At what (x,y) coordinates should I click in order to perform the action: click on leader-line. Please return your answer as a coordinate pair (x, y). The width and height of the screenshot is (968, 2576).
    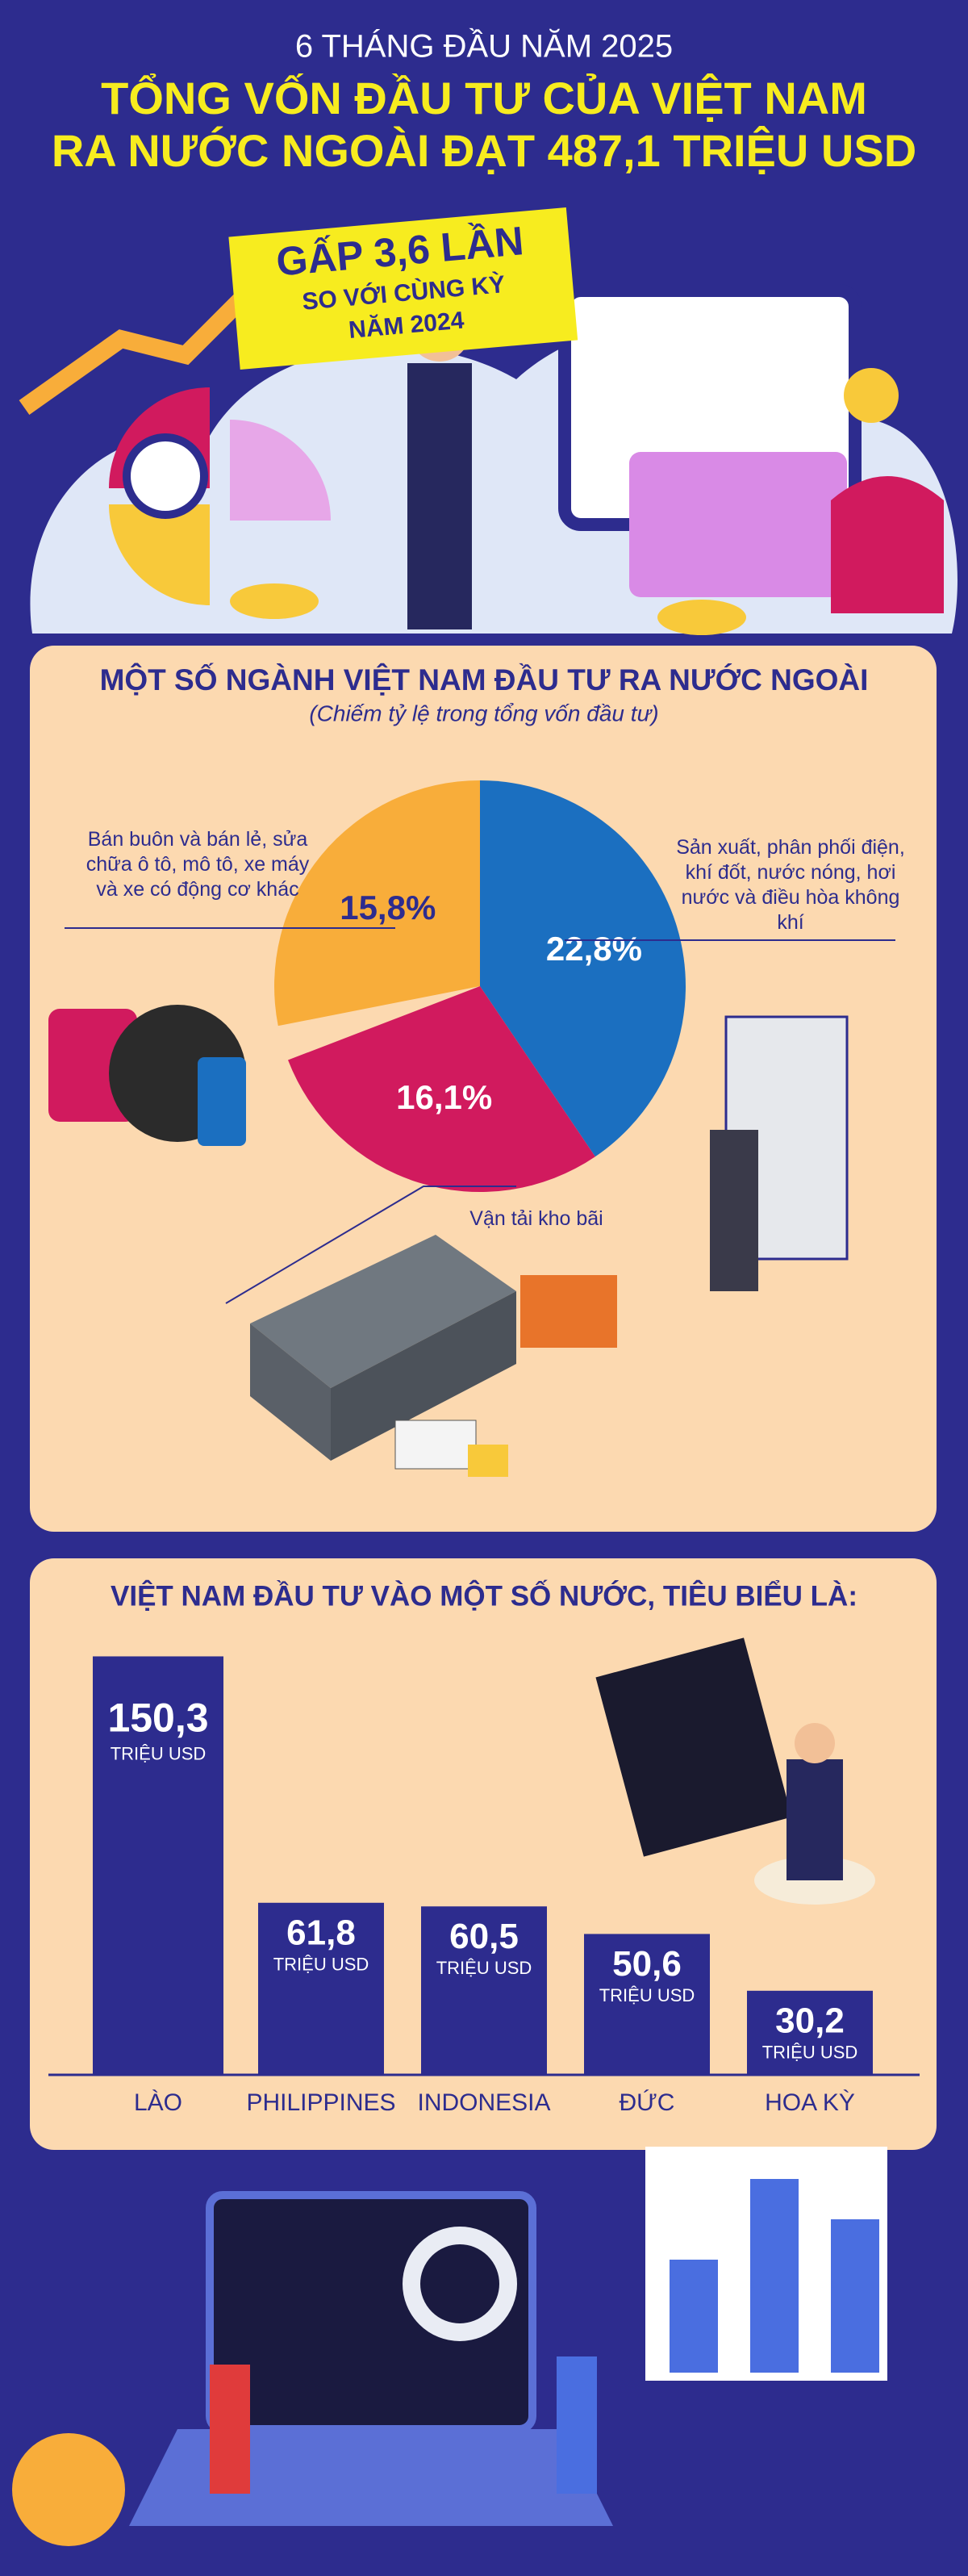
    Looking at the image, I should click on (371, 1245).